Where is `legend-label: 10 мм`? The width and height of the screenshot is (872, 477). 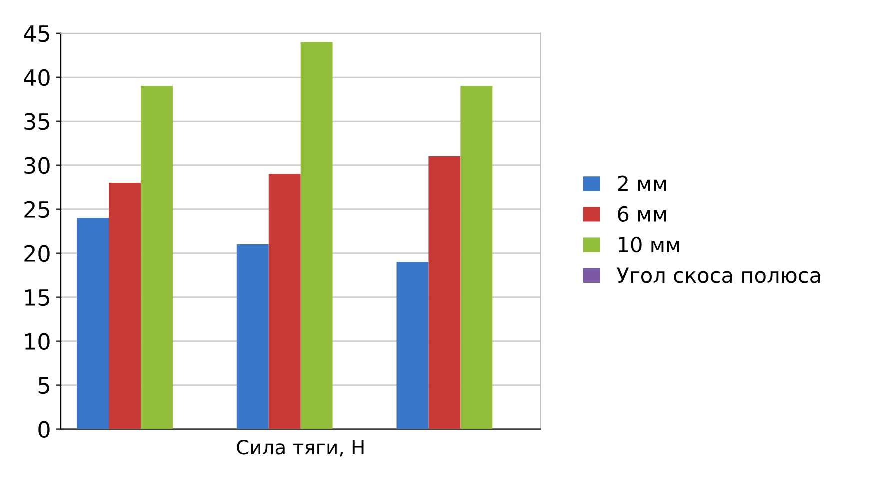 legend-label: 10 мм is located at coordinates (649, 244).